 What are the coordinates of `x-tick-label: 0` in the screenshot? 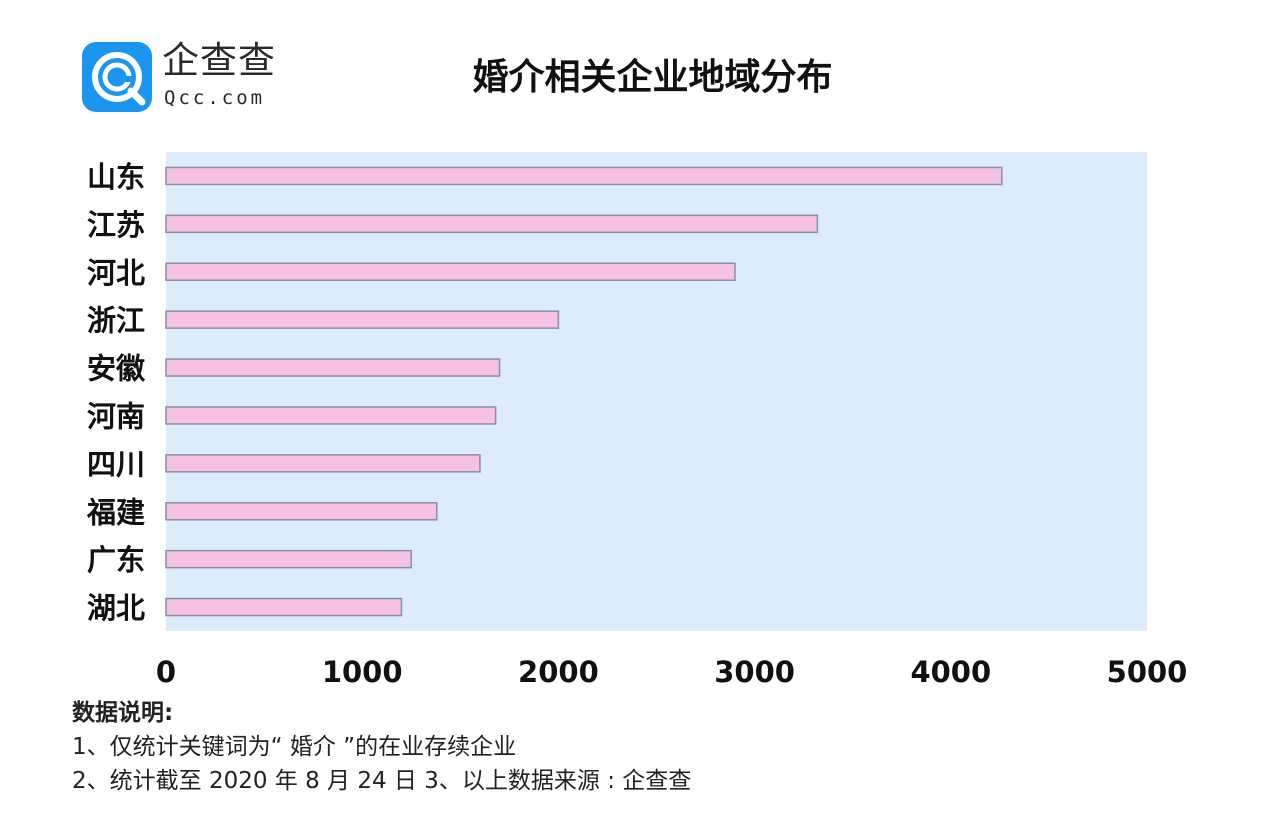 It's located at (166, 672).